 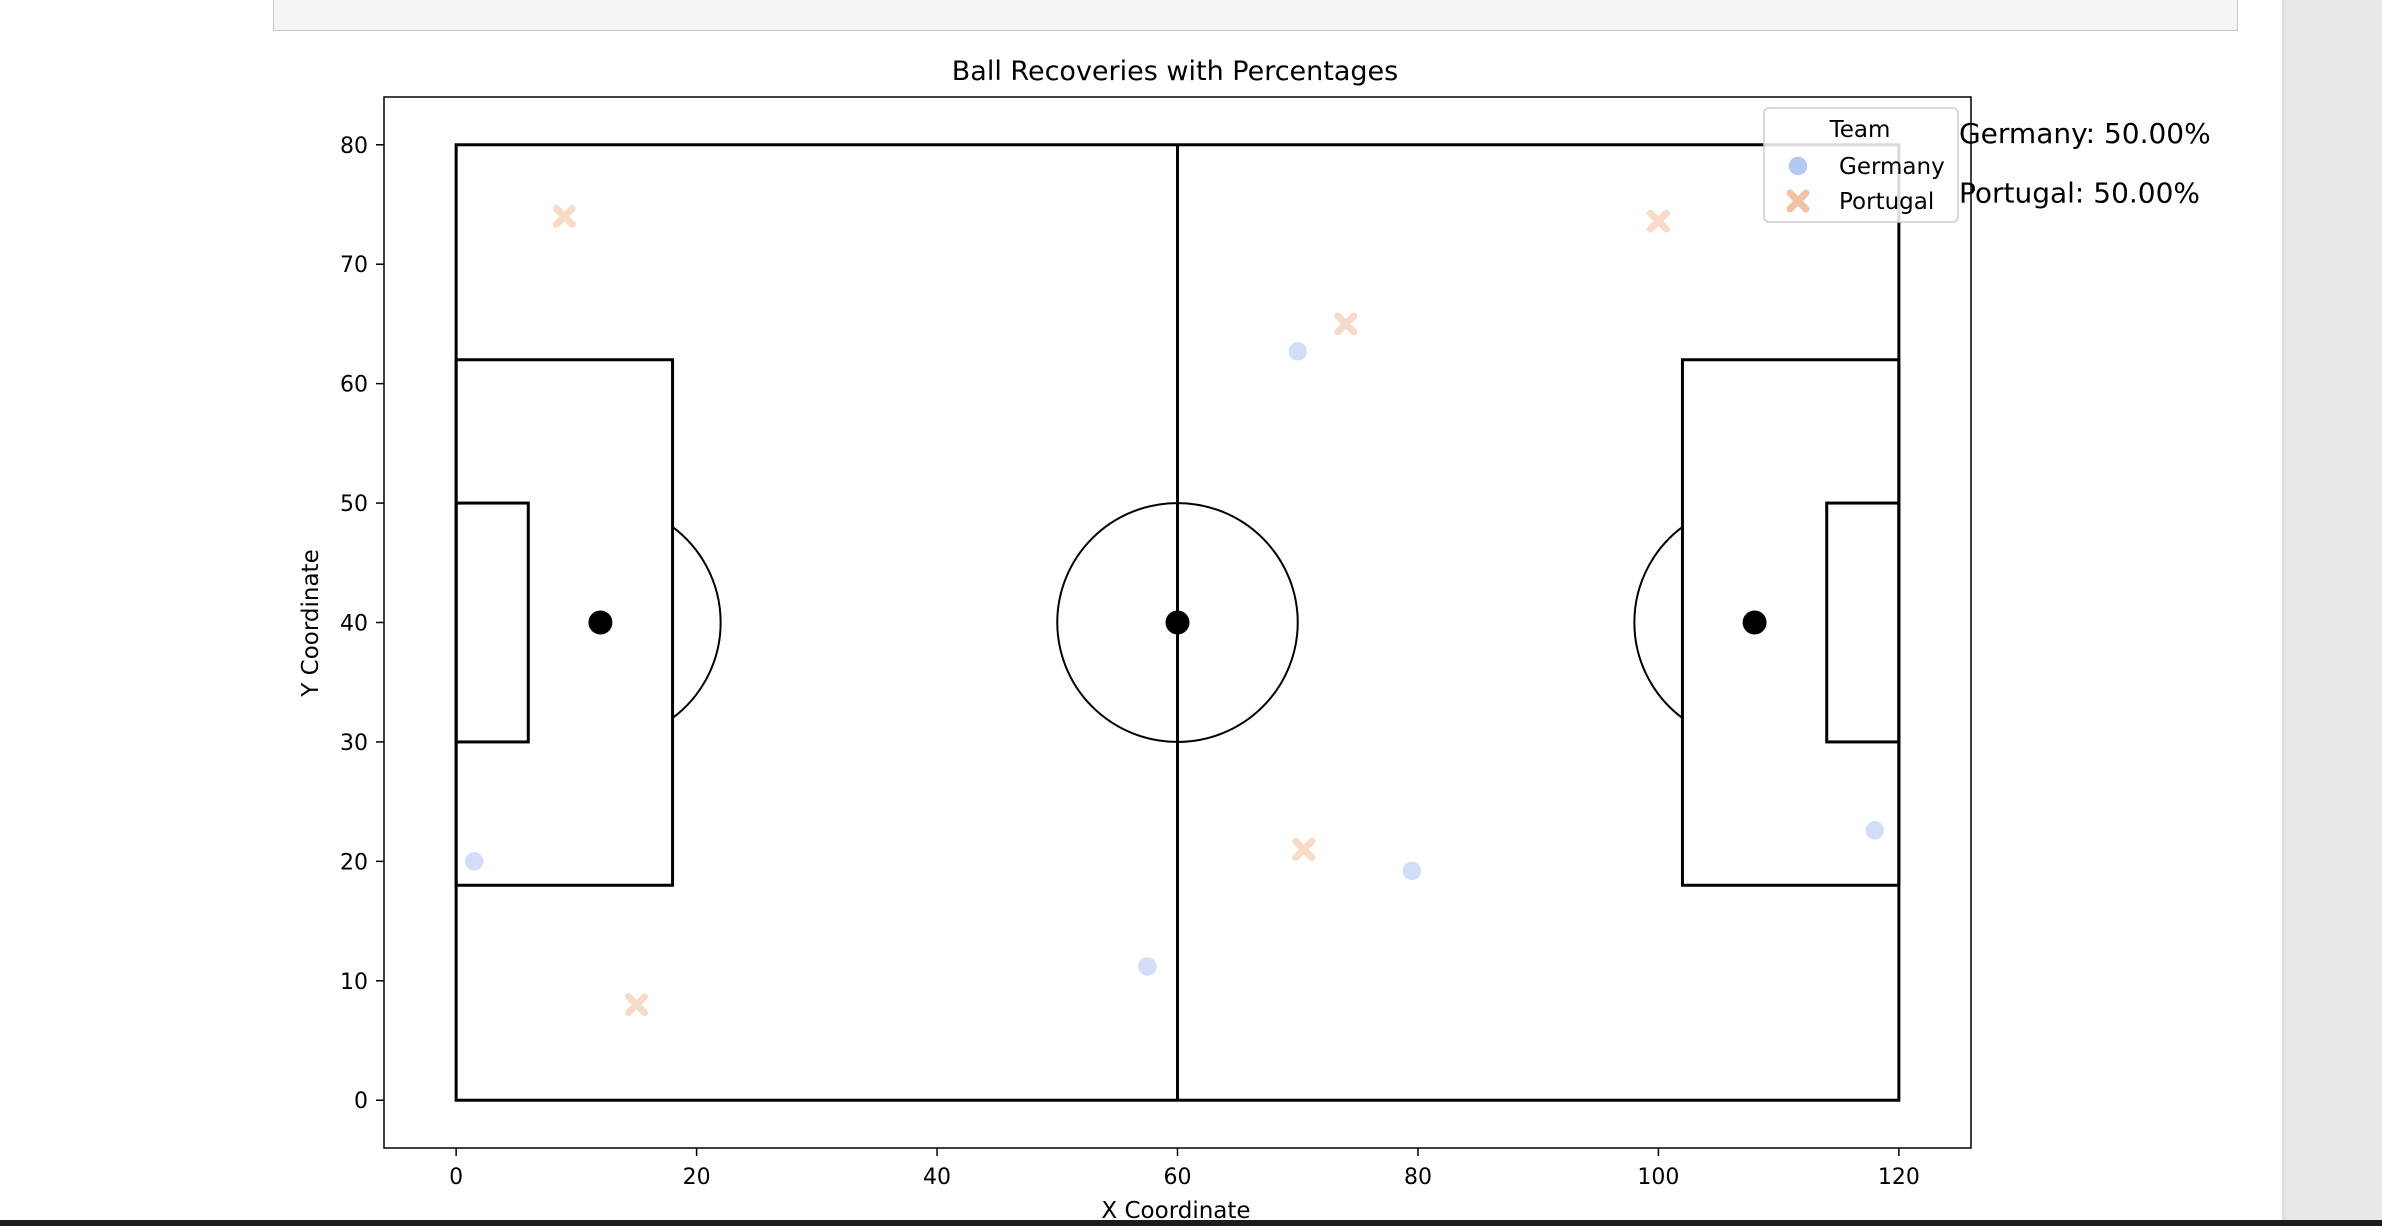 I want to click on bottom-bar, so click(x=1191, y=1223).